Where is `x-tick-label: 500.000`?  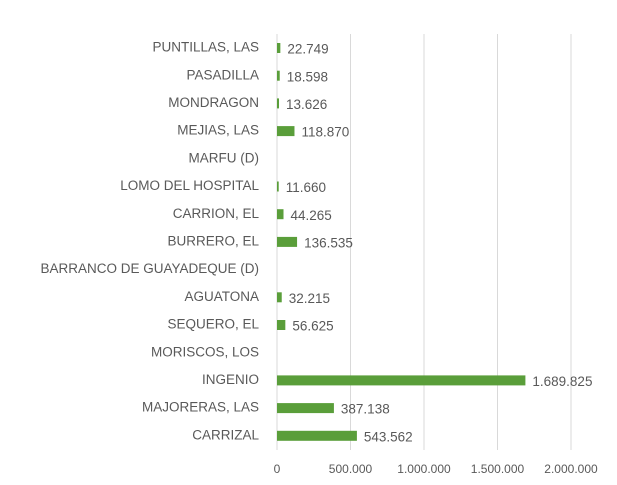 x-tick-label: 500.000 is located at coordinates (351, 469).